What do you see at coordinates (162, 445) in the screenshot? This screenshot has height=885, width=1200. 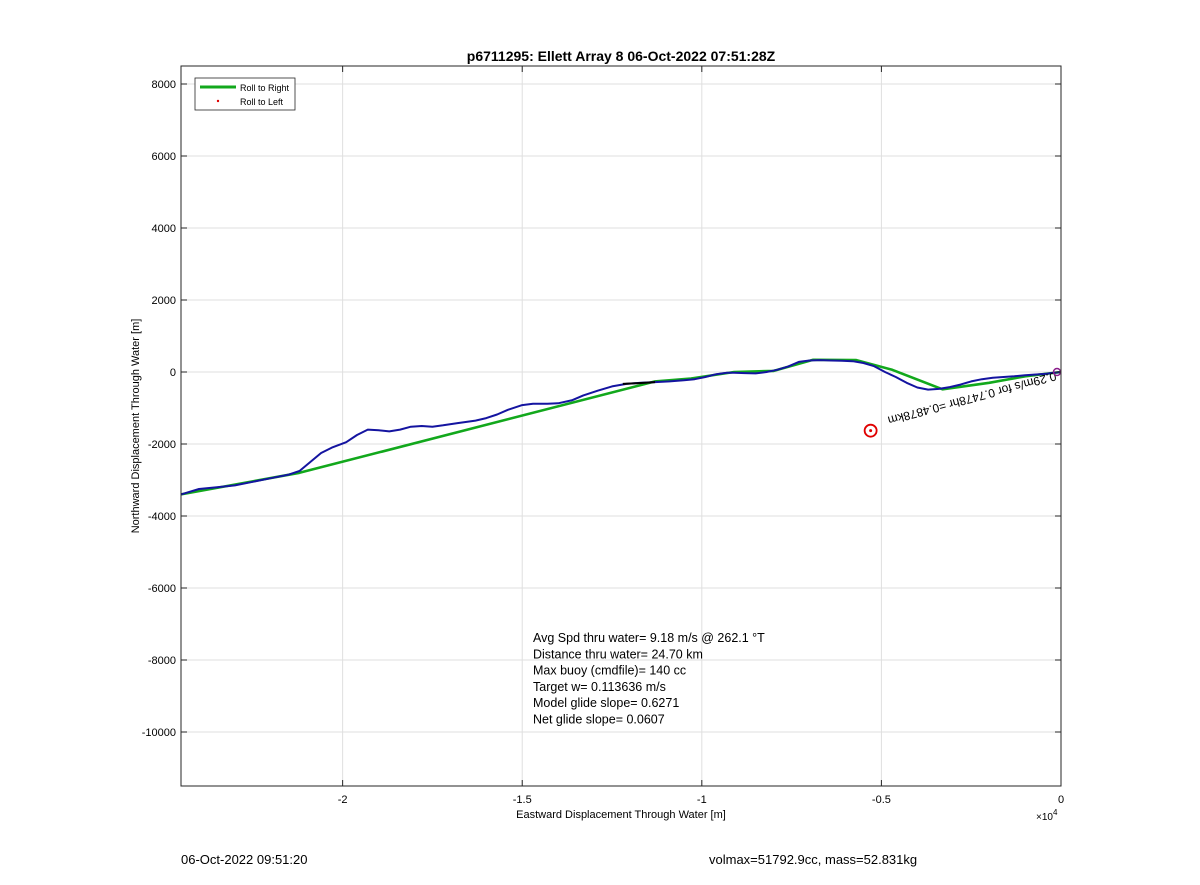 I see `y-tick-label: -2000` at bounding box center [162, 445].